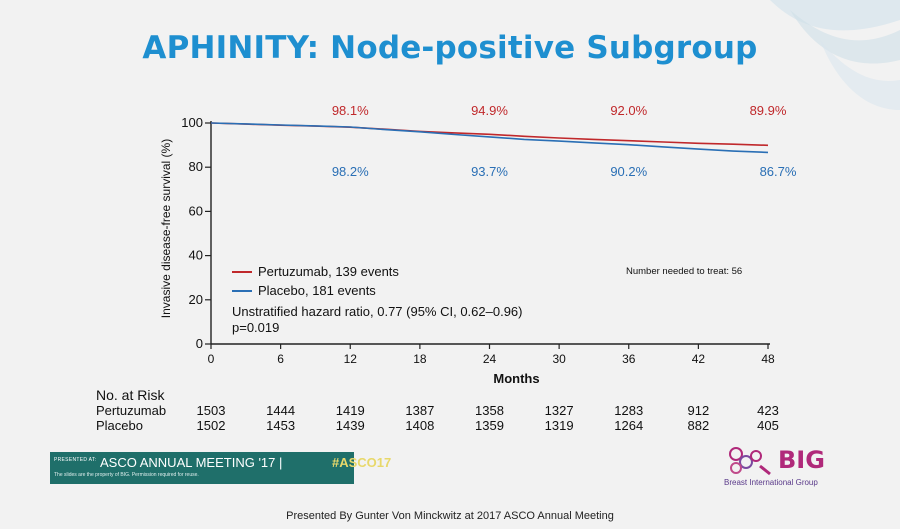 The image size is (900, 529). What do you see at coordinates (450, 48) in the screenshot?
I see `slide-title: APHINITY: Node-positive Subgroup` at bounding box center [450, 48].